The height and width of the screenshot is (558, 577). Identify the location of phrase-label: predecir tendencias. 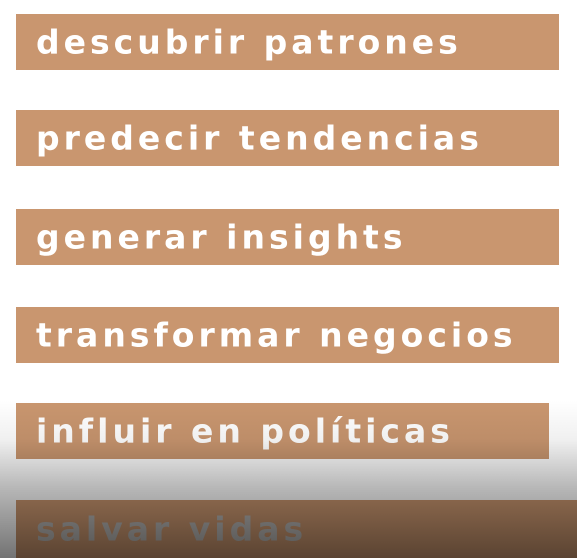
(259, 138).